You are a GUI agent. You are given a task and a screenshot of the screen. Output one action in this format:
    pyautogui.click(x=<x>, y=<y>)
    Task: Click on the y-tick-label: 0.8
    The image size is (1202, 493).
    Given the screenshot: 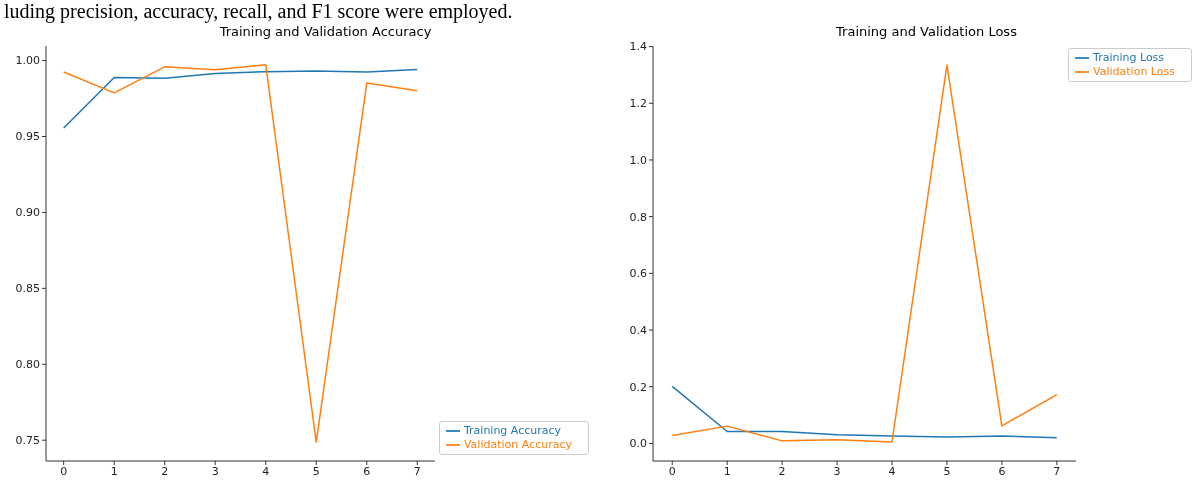 What is the action you would take?
    pyautogui.click(x=638, y=217)
    